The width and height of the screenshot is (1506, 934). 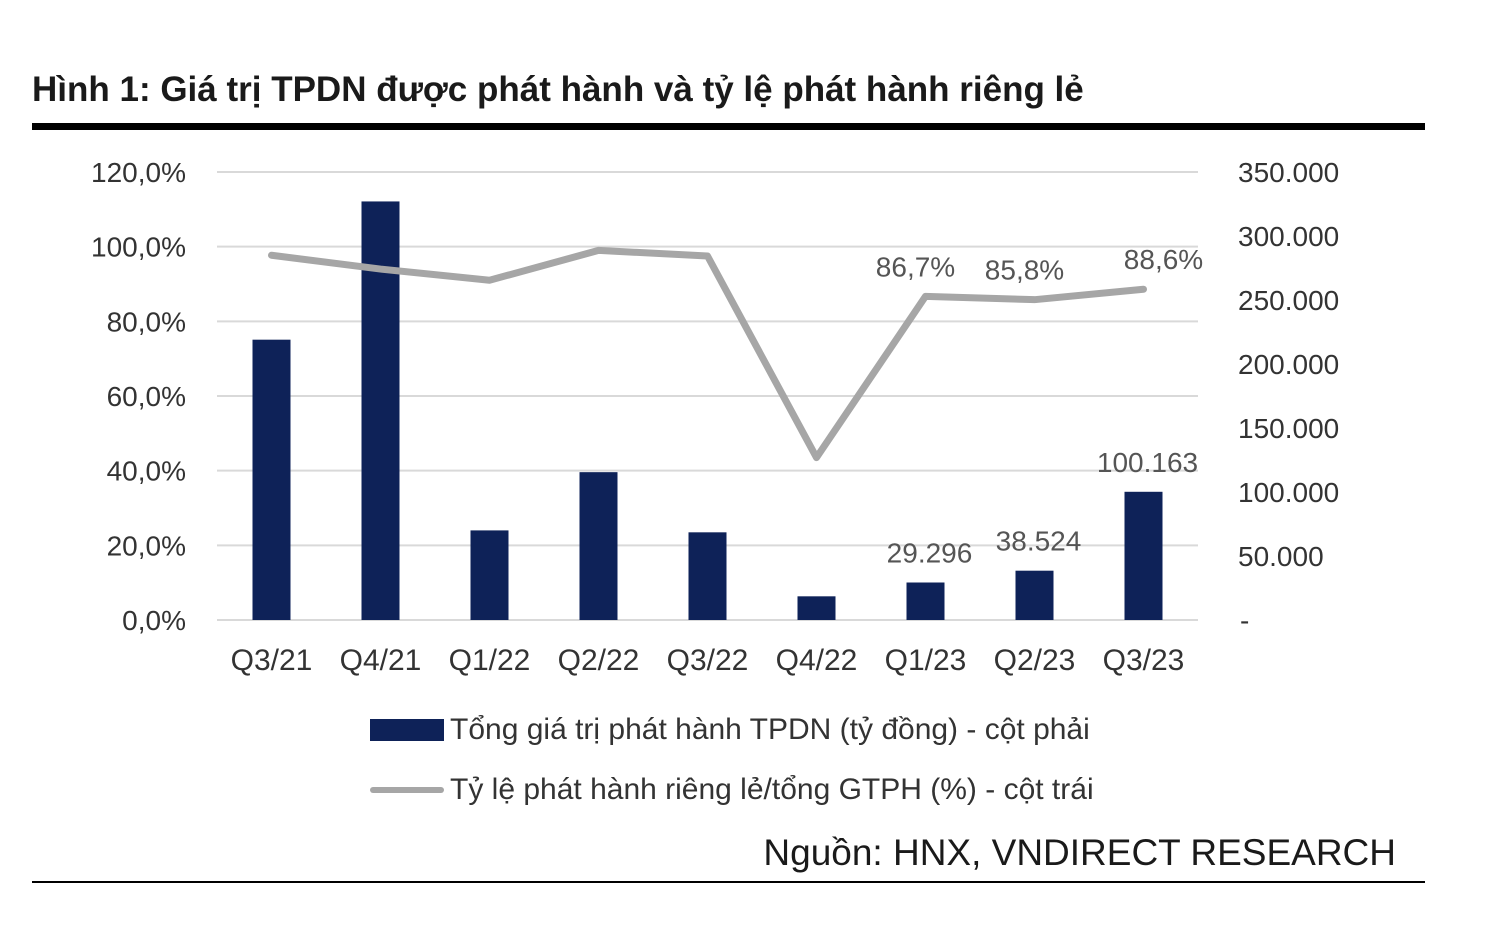 What do you see at coordinates (490, 660) in the screenshot?
I see `x-tick-label: Q1/22` at bounding box center [490, 660].